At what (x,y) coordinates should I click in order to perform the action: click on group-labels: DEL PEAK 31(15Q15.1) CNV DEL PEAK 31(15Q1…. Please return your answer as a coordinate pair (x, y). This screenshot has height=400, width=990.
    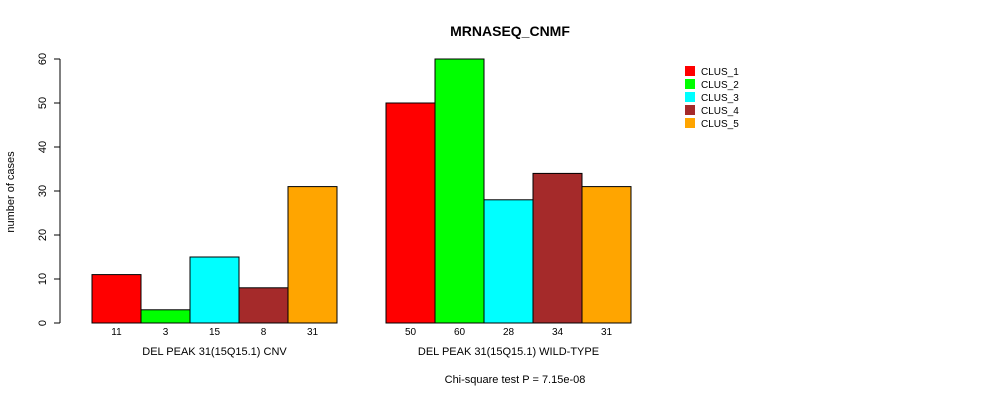
    Looking at the image, I should click on (370, 352).